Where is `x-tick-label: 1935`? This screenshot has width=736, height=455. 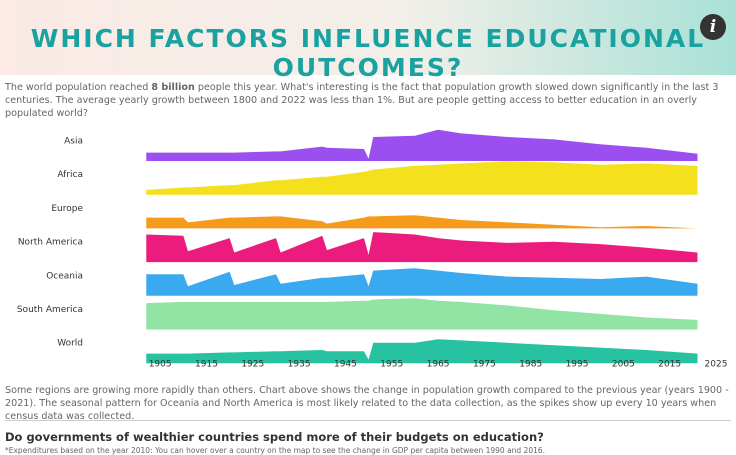 x-tick-label: 1935 is located at coordinates (299, 365).